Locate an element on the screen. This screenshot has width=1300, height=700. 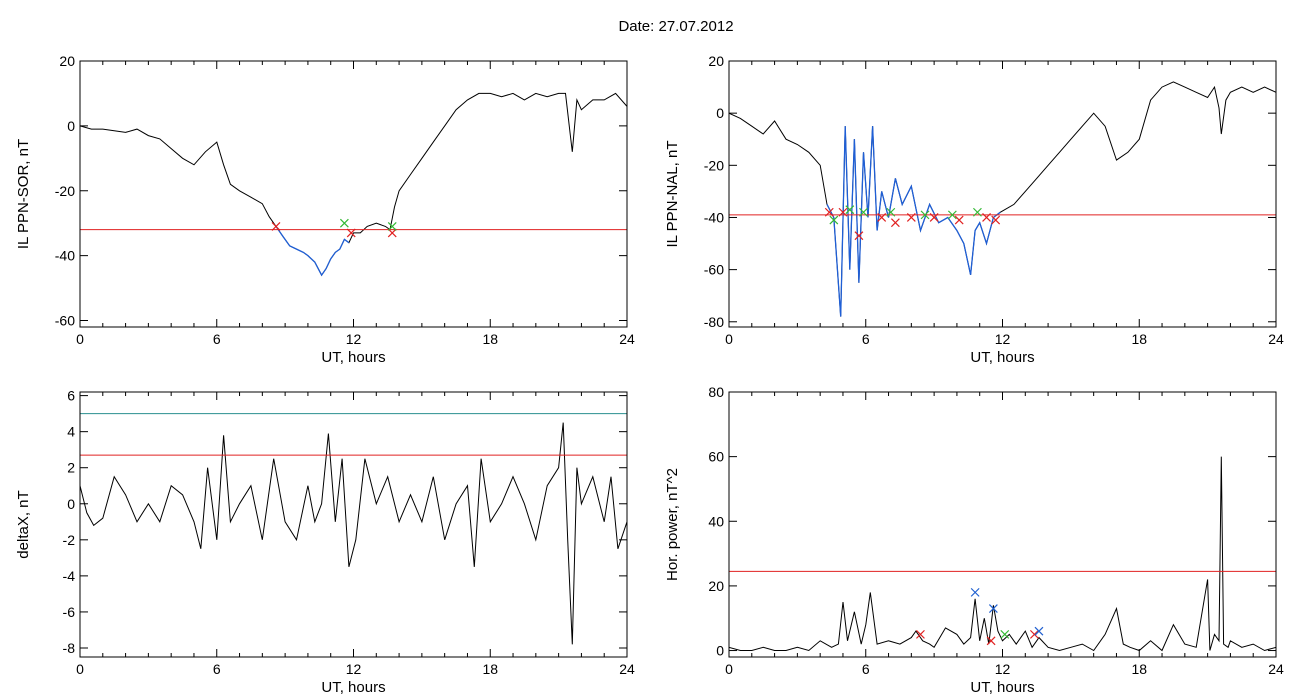
y-tick-label: -6 is located at coordinates (69, 612).